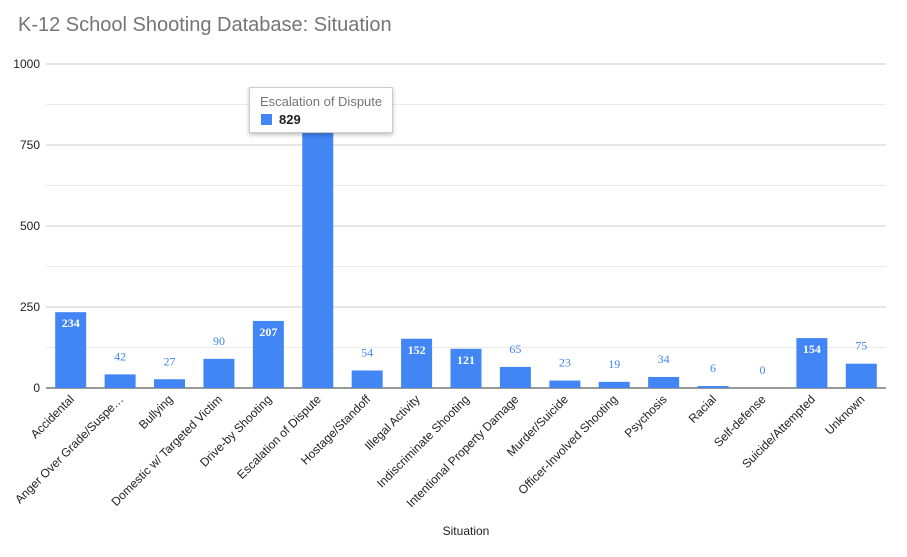 Image resolution: width=907 pixels, height=557 pixels. Describe the element at coordinates (170, 361) in the screenshot. I see `bar-data-label: 27` at that location.